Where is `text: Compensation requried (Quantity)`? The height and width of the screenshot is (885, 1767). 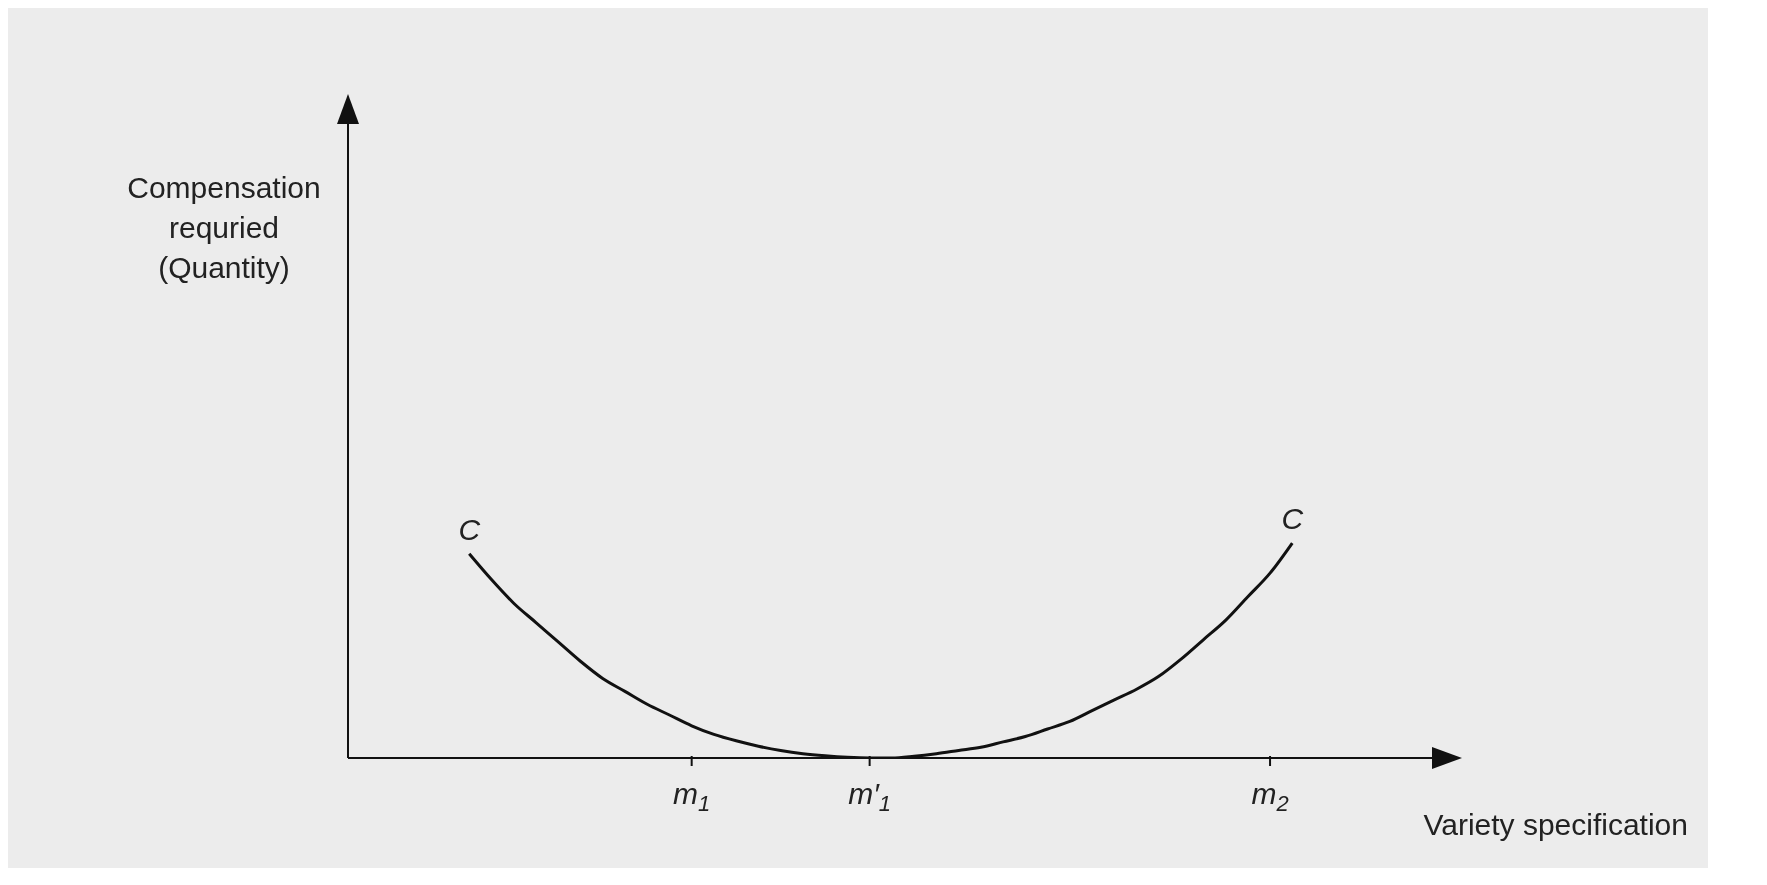
text: Compensation requried (Quantity) is located at coordinates (224, 228).